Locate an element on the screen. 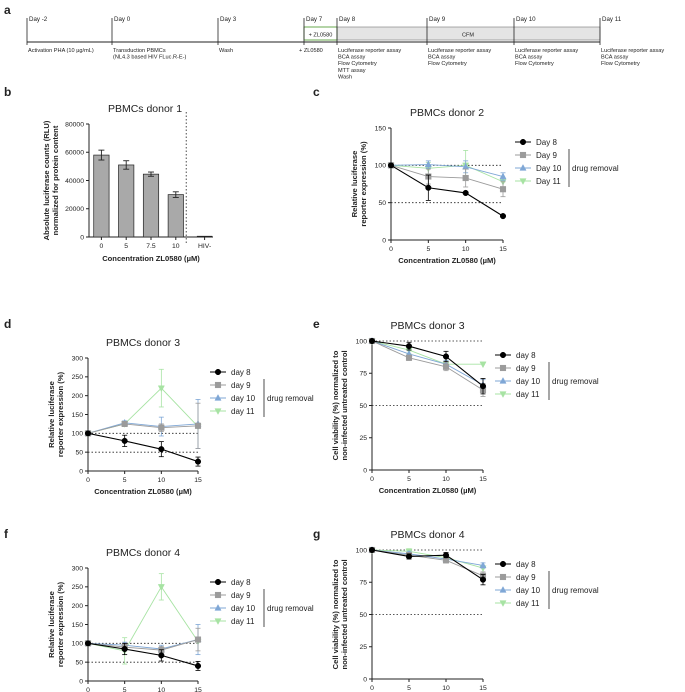 Image resolution: width=685 pixels, height=692 pixels. timeline-day-label: Day 10 is located at coordinates (526, 19).